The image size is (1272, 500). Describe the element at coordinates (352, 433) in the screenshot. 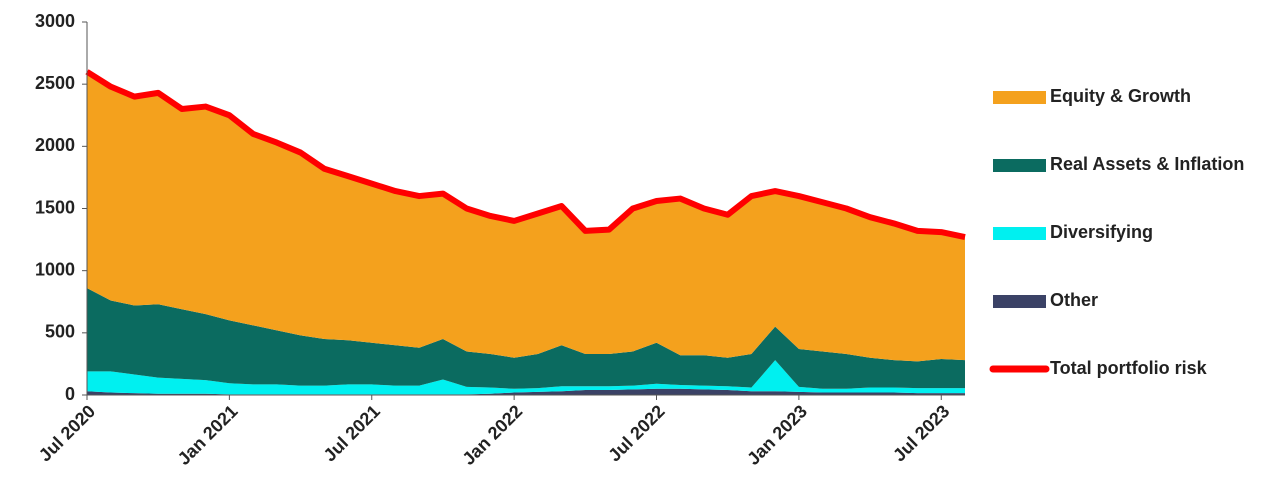

I see `x-tick-label: Jul 2021` at that location.